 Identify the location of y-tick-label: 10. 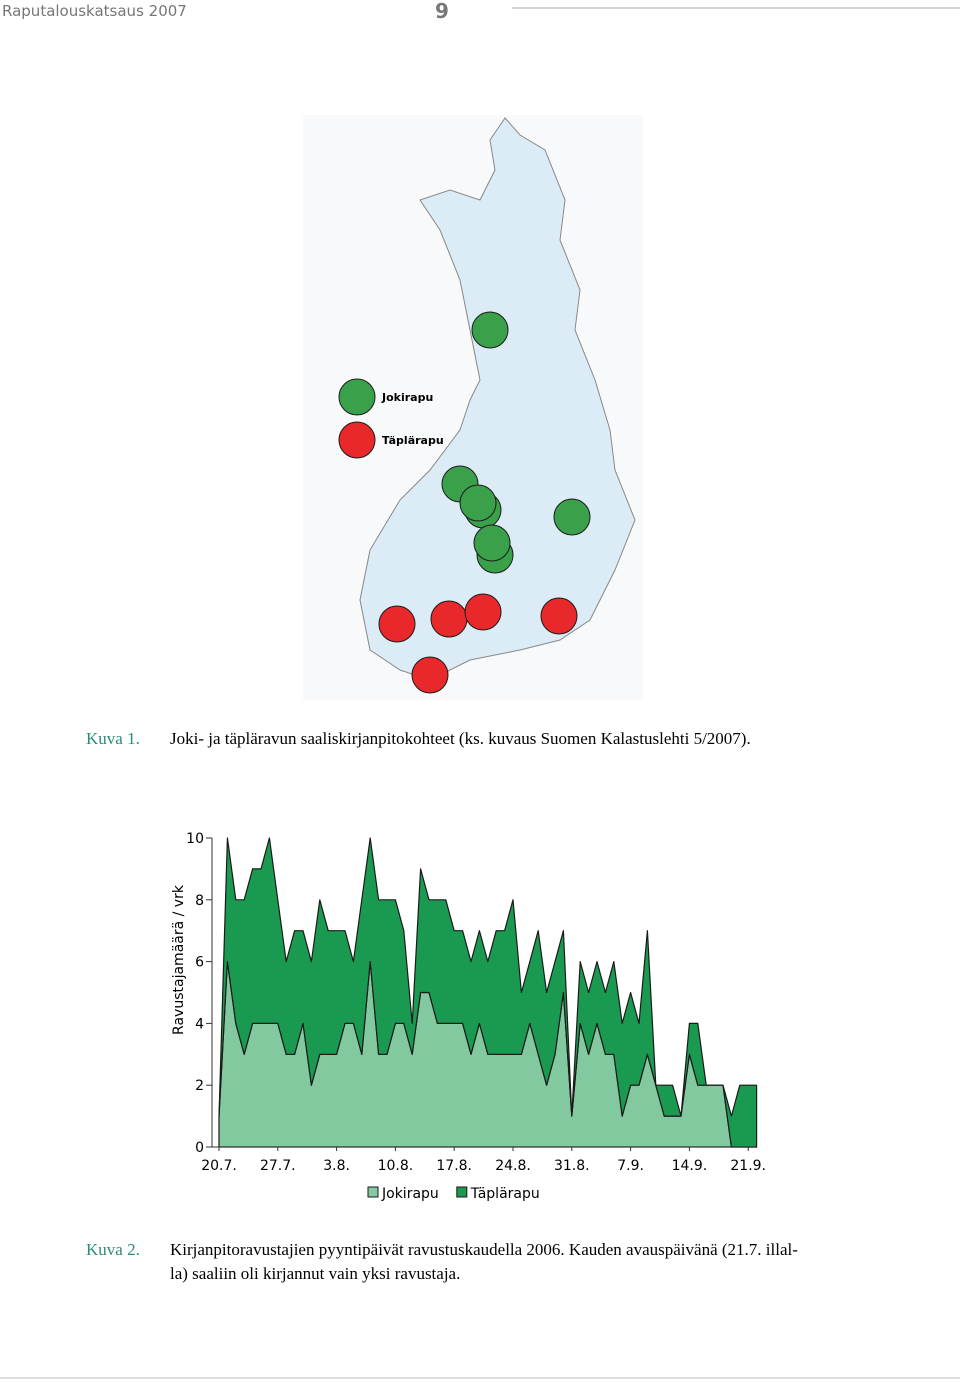
(195, 839).